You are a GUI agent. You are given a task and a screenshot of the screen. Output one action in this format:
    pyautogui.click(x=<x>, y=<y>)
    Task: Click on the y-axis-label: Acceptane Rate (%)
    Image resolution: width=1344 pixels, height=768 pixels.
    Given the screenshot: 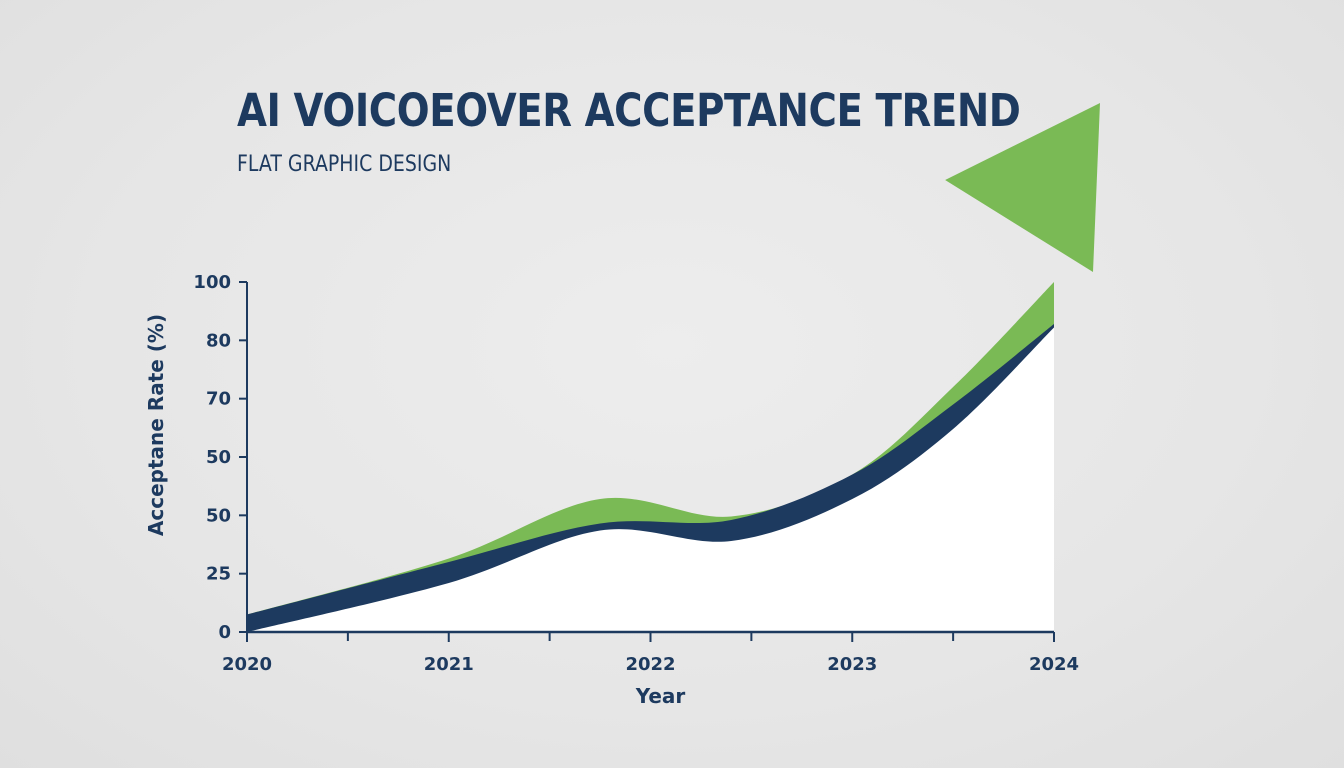 What is the action you would take?
    pyautogui.click(x=156, y=425)
    